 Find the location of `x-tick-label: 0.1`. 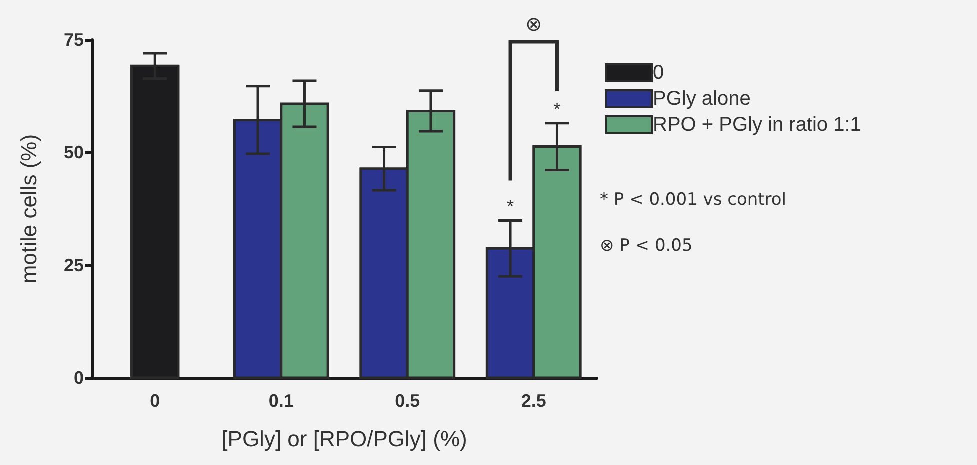

x-tick-label: 0.1 is located at coordinates (281, 401).